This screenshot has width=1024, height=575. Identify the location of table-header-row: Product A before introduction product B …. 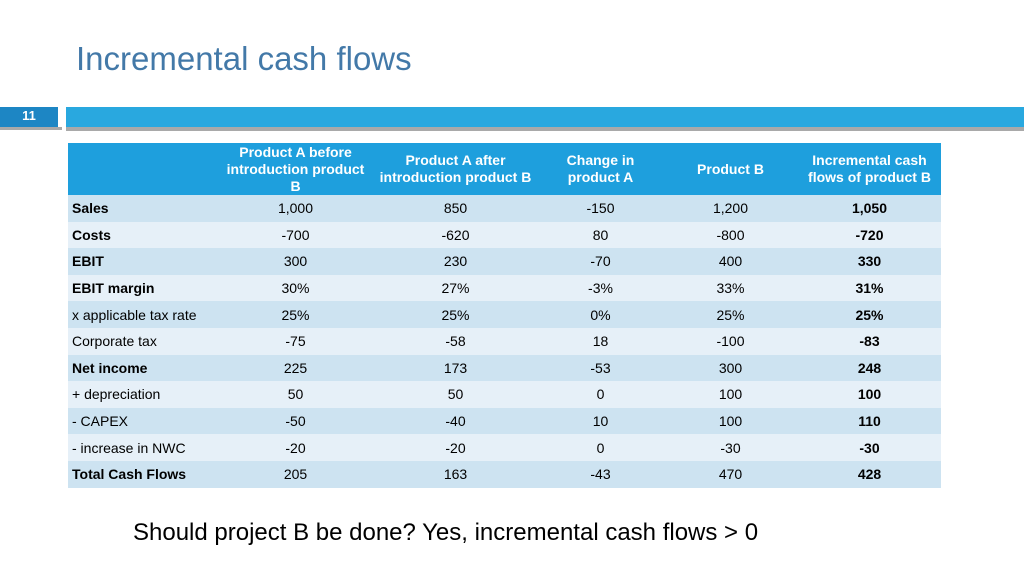
(504, 169).